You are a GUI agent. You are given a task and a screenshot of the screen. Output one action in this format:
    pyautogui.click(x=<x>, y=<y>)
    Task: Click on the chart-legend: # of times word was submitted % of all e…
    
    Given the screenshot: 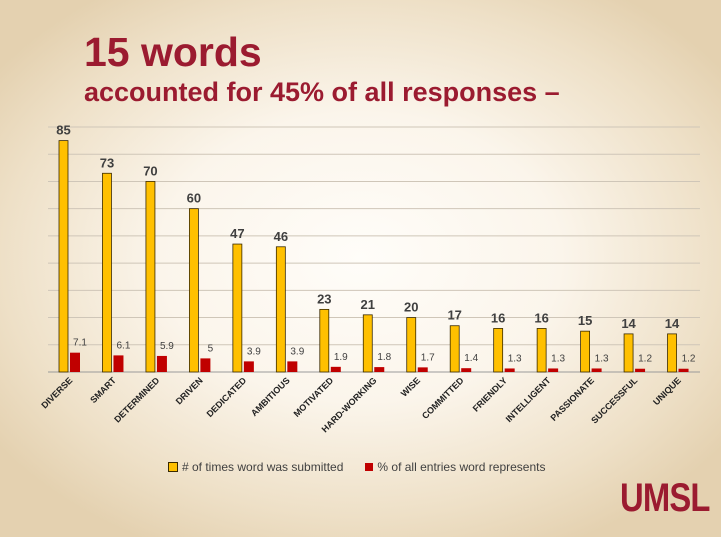 What is the action you would take?
    pyautogui.click(x=356, y=467)
    